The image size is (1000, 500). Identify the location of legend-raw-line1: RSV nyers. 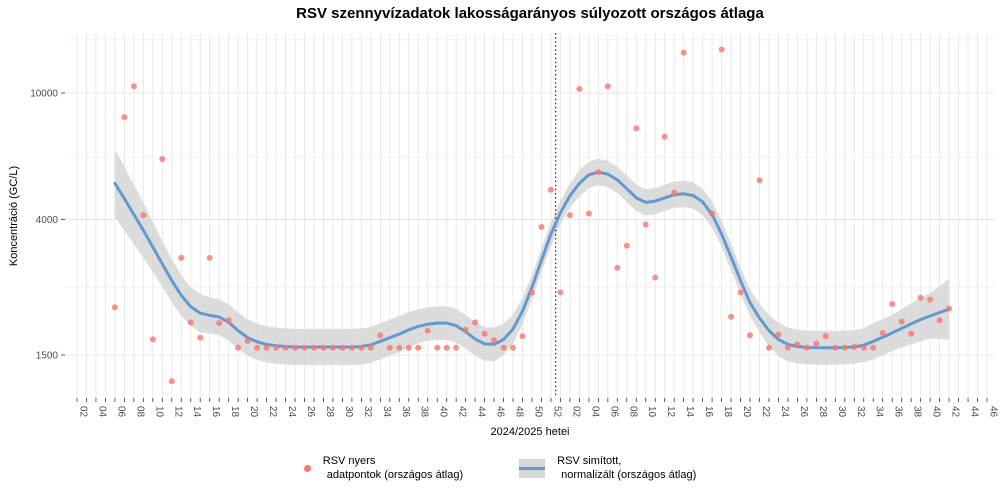
(349, 461).